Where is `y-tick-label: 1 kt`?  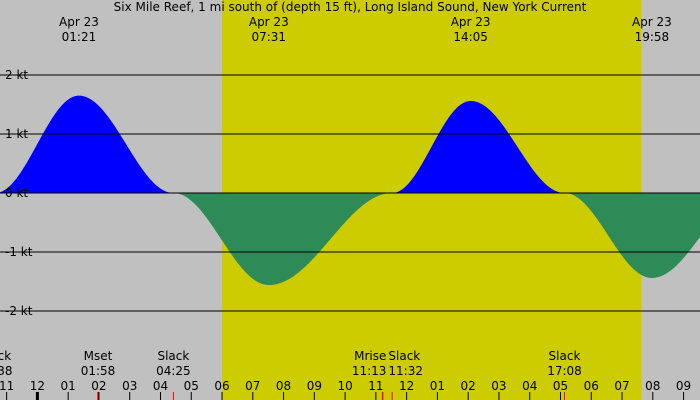 y-tick-label: 1 kt is located at coordinates (16, 134).